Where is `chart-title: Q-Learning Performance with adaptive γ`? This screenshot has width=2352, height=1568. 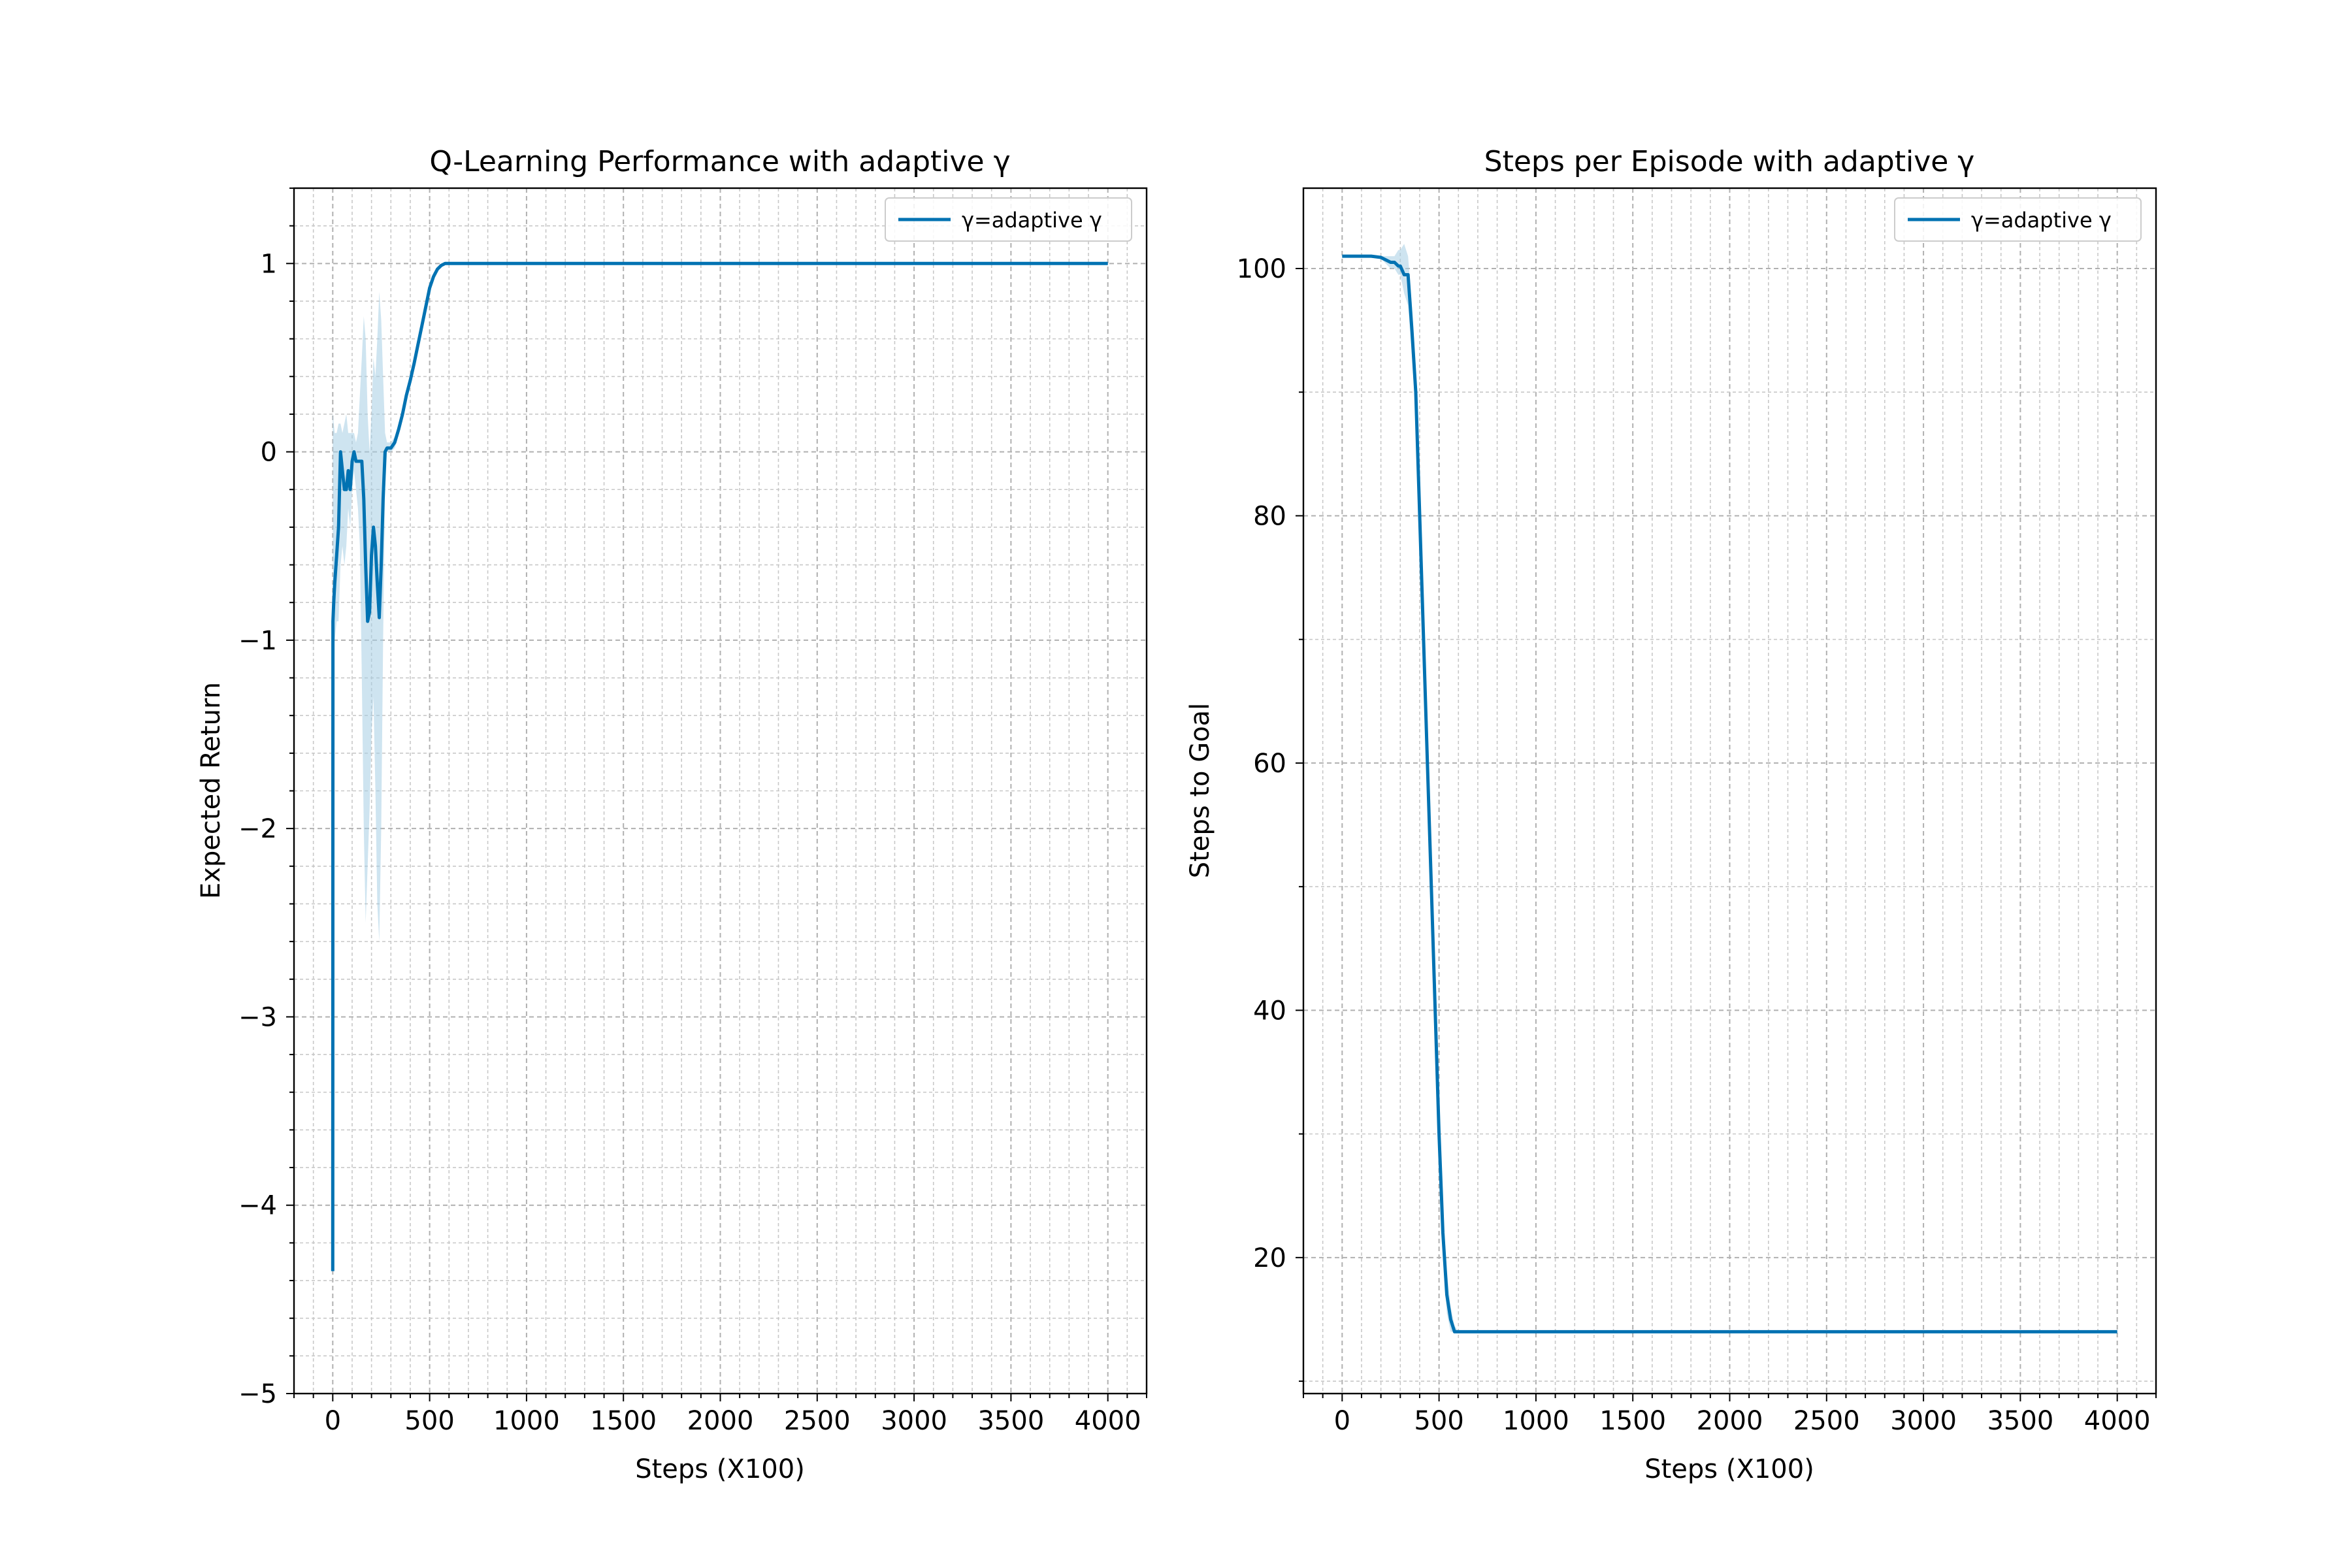
chart-title: Q-Learning Performance with adaptive γ is located at coordinates (719, 161).